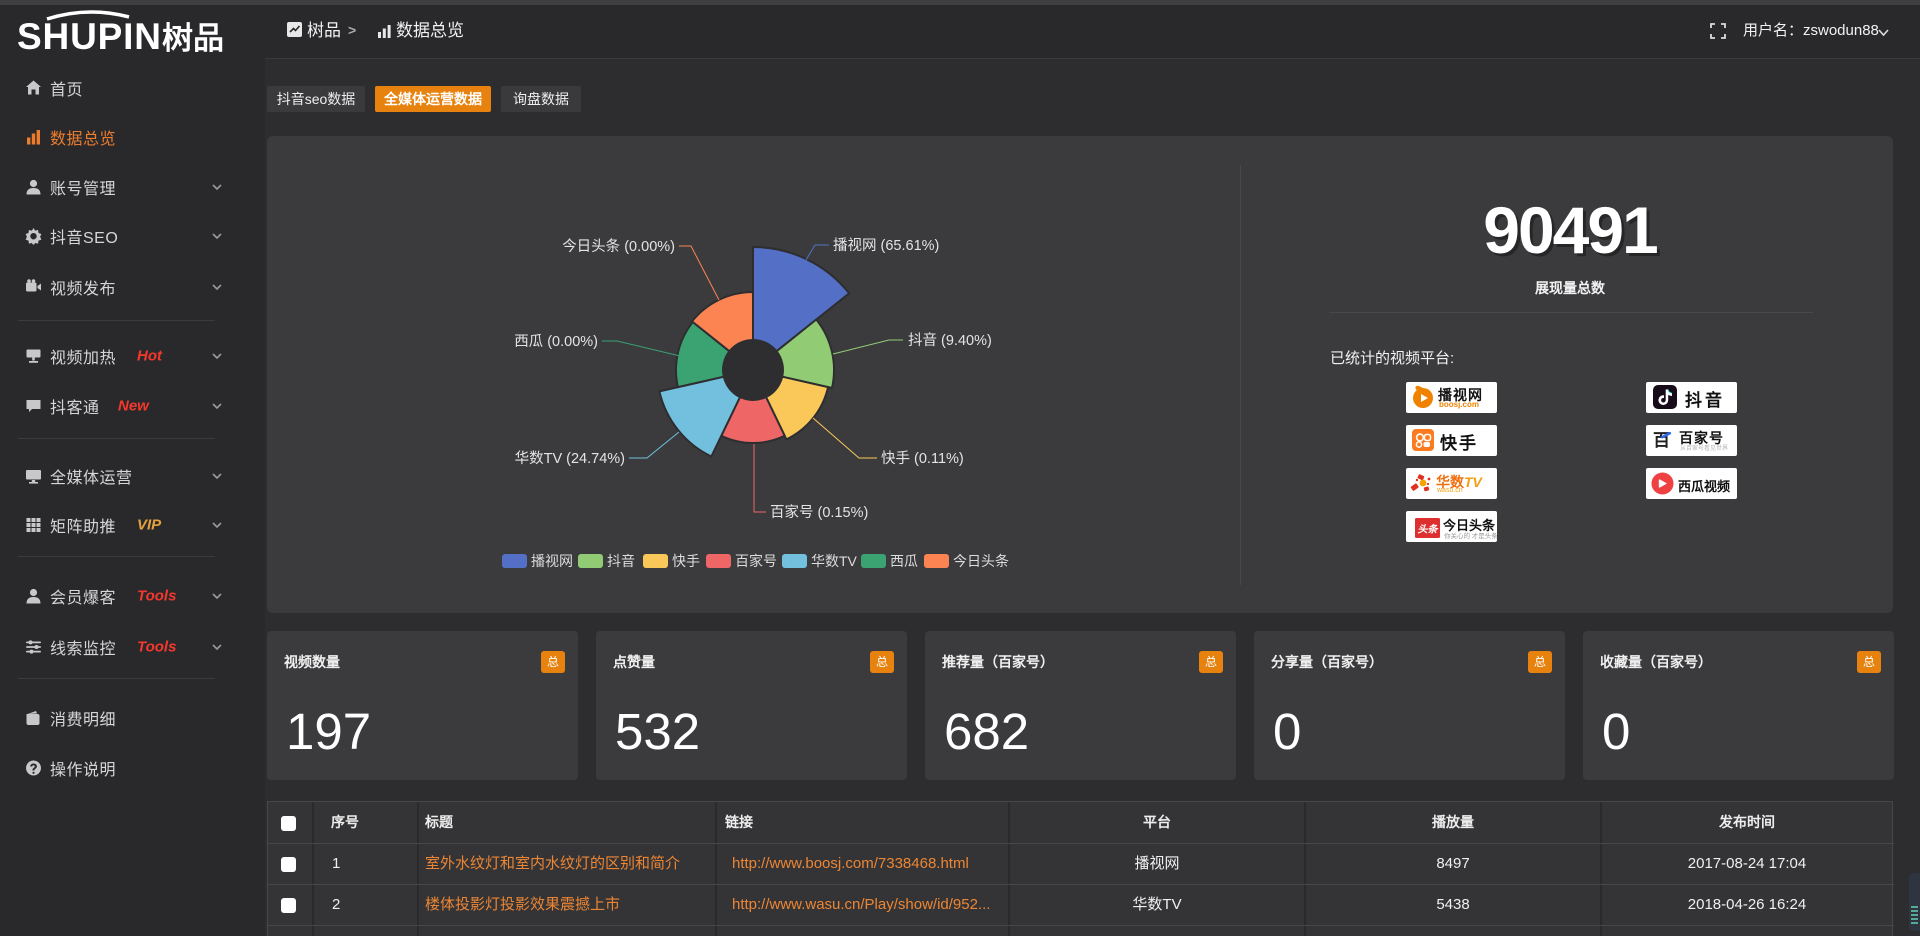 The image size is (1920, 936). What do you see at coordinates (950, 340) in the screenshot?
I see `svg-text: 抖音 (9.40%)` at bounding box center [950, 340].